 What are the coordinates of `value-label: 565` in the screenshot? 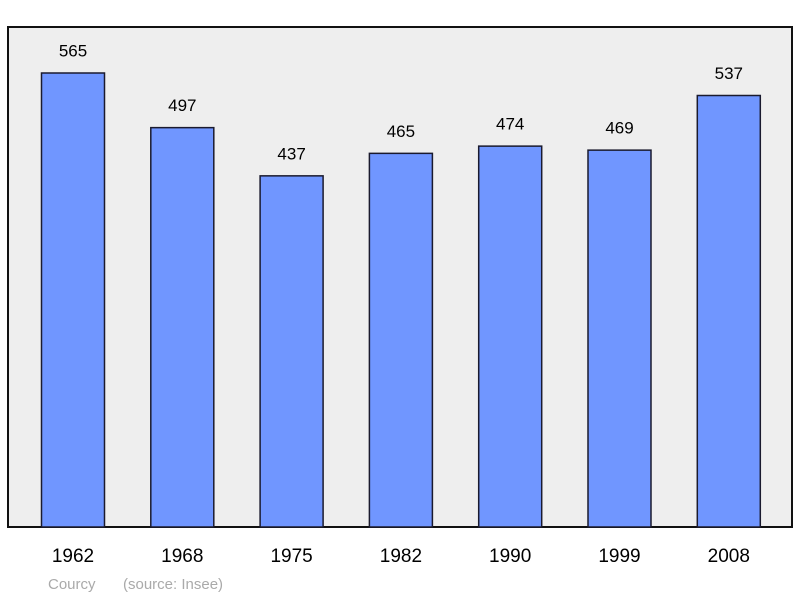 It's located at (73, 50).